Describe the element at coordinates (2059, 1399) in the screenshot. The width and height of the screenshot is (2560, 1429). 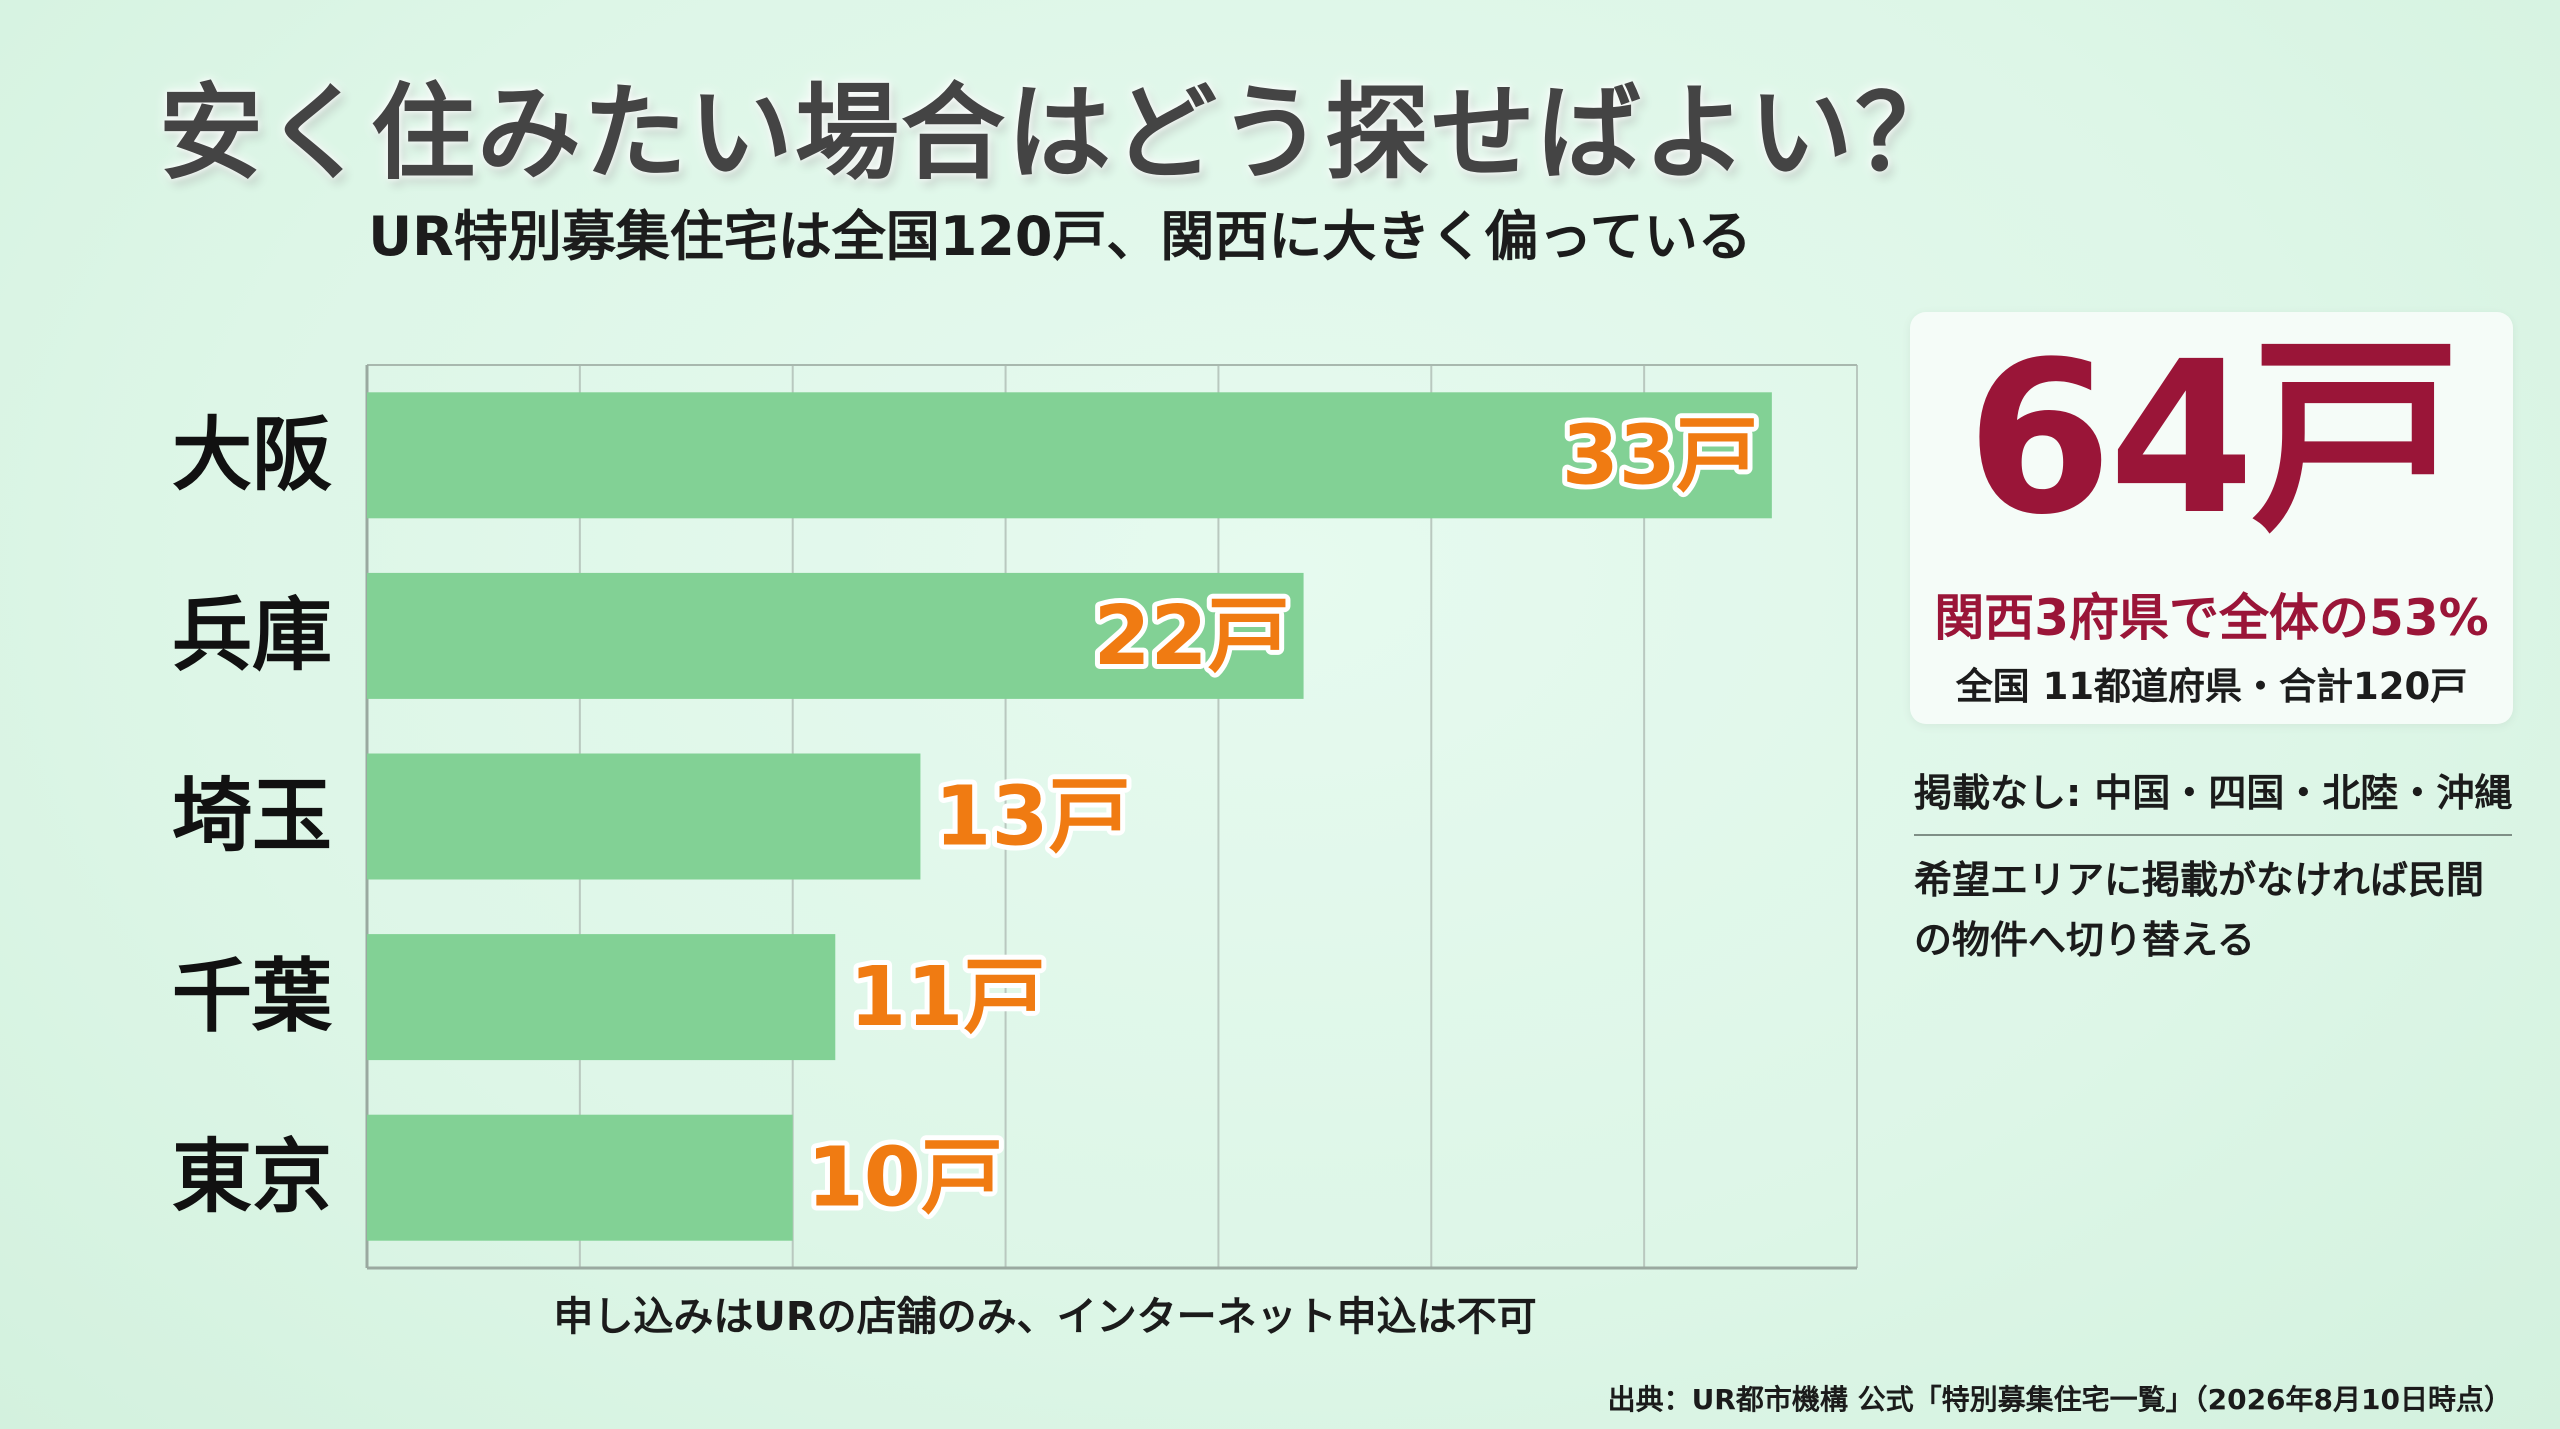
I see `source-credit: 出典：UR都市機構 公式「特別募集住宅一覧」（2026年8月10日時点）` at that location.